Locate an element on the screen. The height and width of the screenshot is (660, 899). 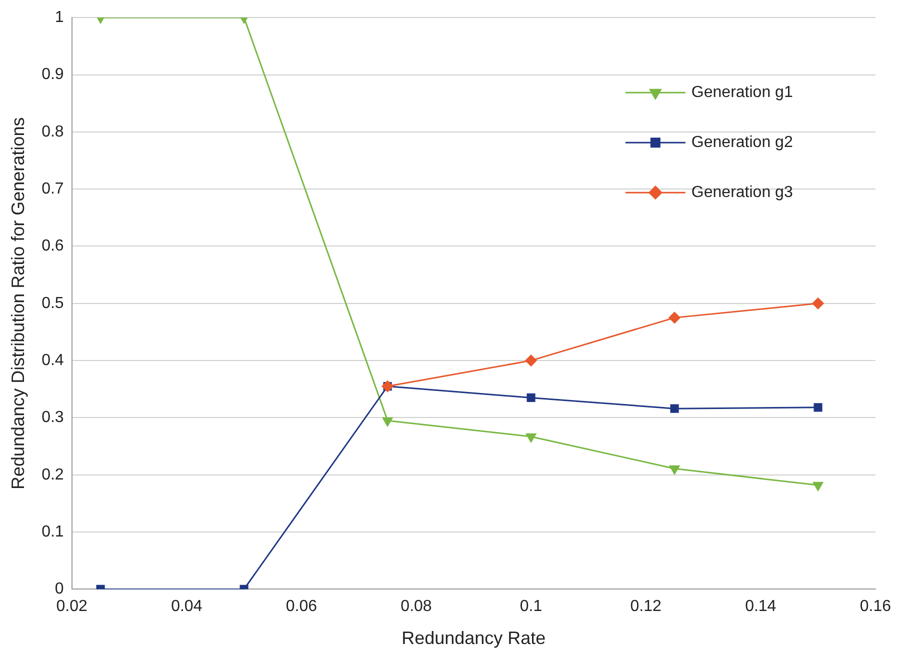
x-tick-label: 0.02 is located at coordinates (72, 607).